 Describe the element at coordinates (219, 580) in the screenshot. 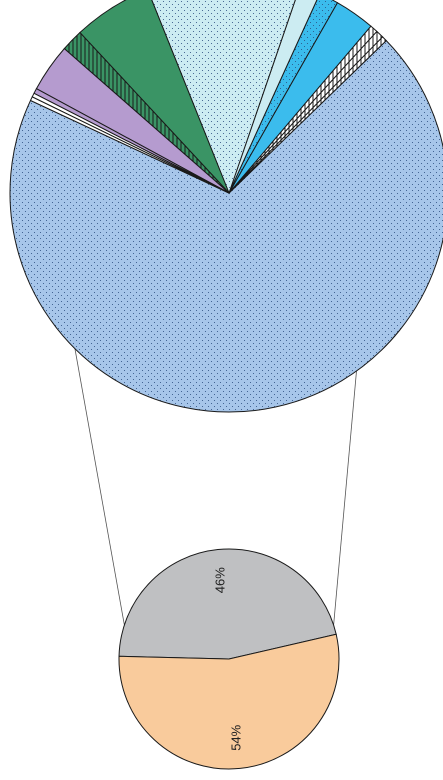

I see `breakdown-label-0: 46%` at that location.